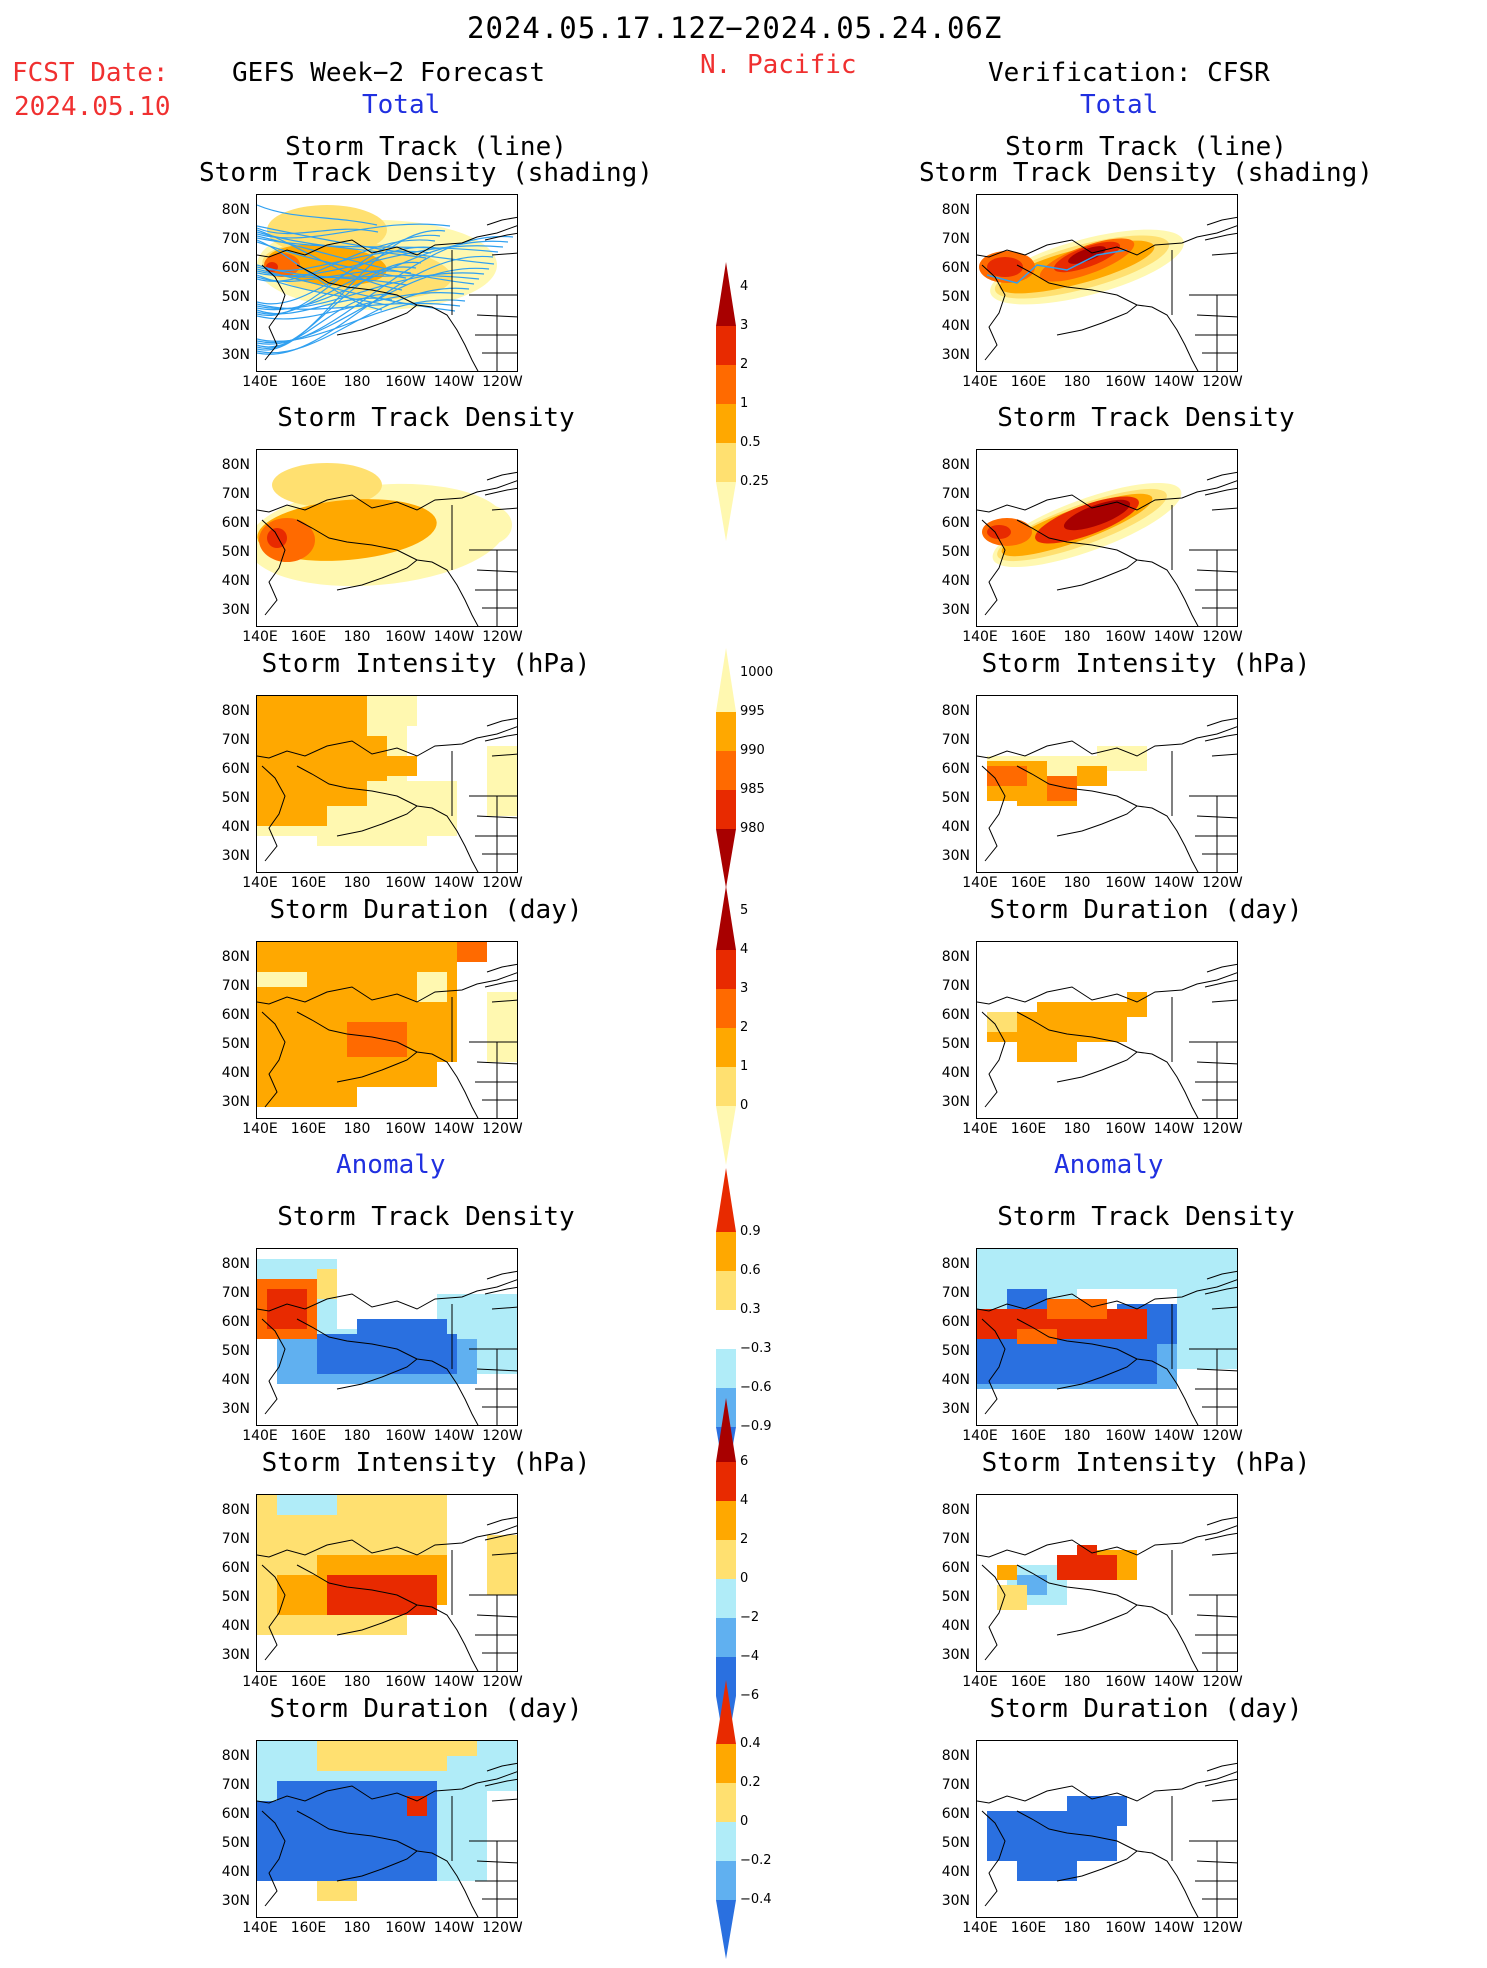 The image size is (1487, 1968). I want to click on forecast-map-aduration, so click(387, 1829).